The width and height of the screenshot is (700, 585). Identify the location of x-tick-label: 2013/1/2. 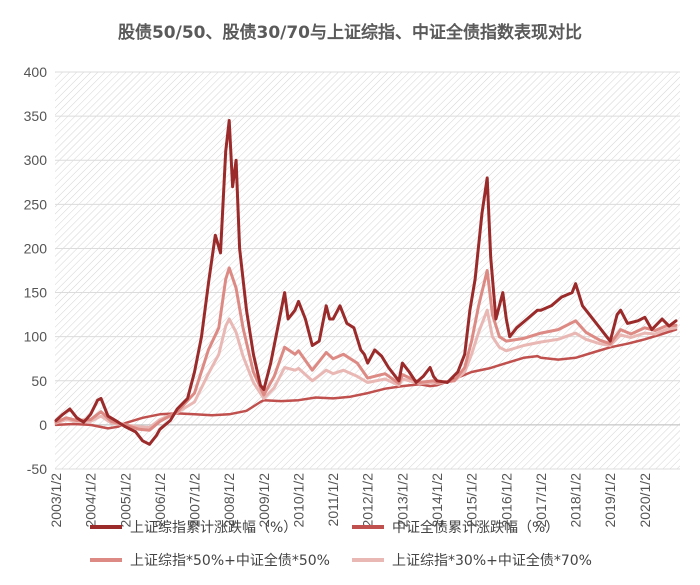
(402, 500).